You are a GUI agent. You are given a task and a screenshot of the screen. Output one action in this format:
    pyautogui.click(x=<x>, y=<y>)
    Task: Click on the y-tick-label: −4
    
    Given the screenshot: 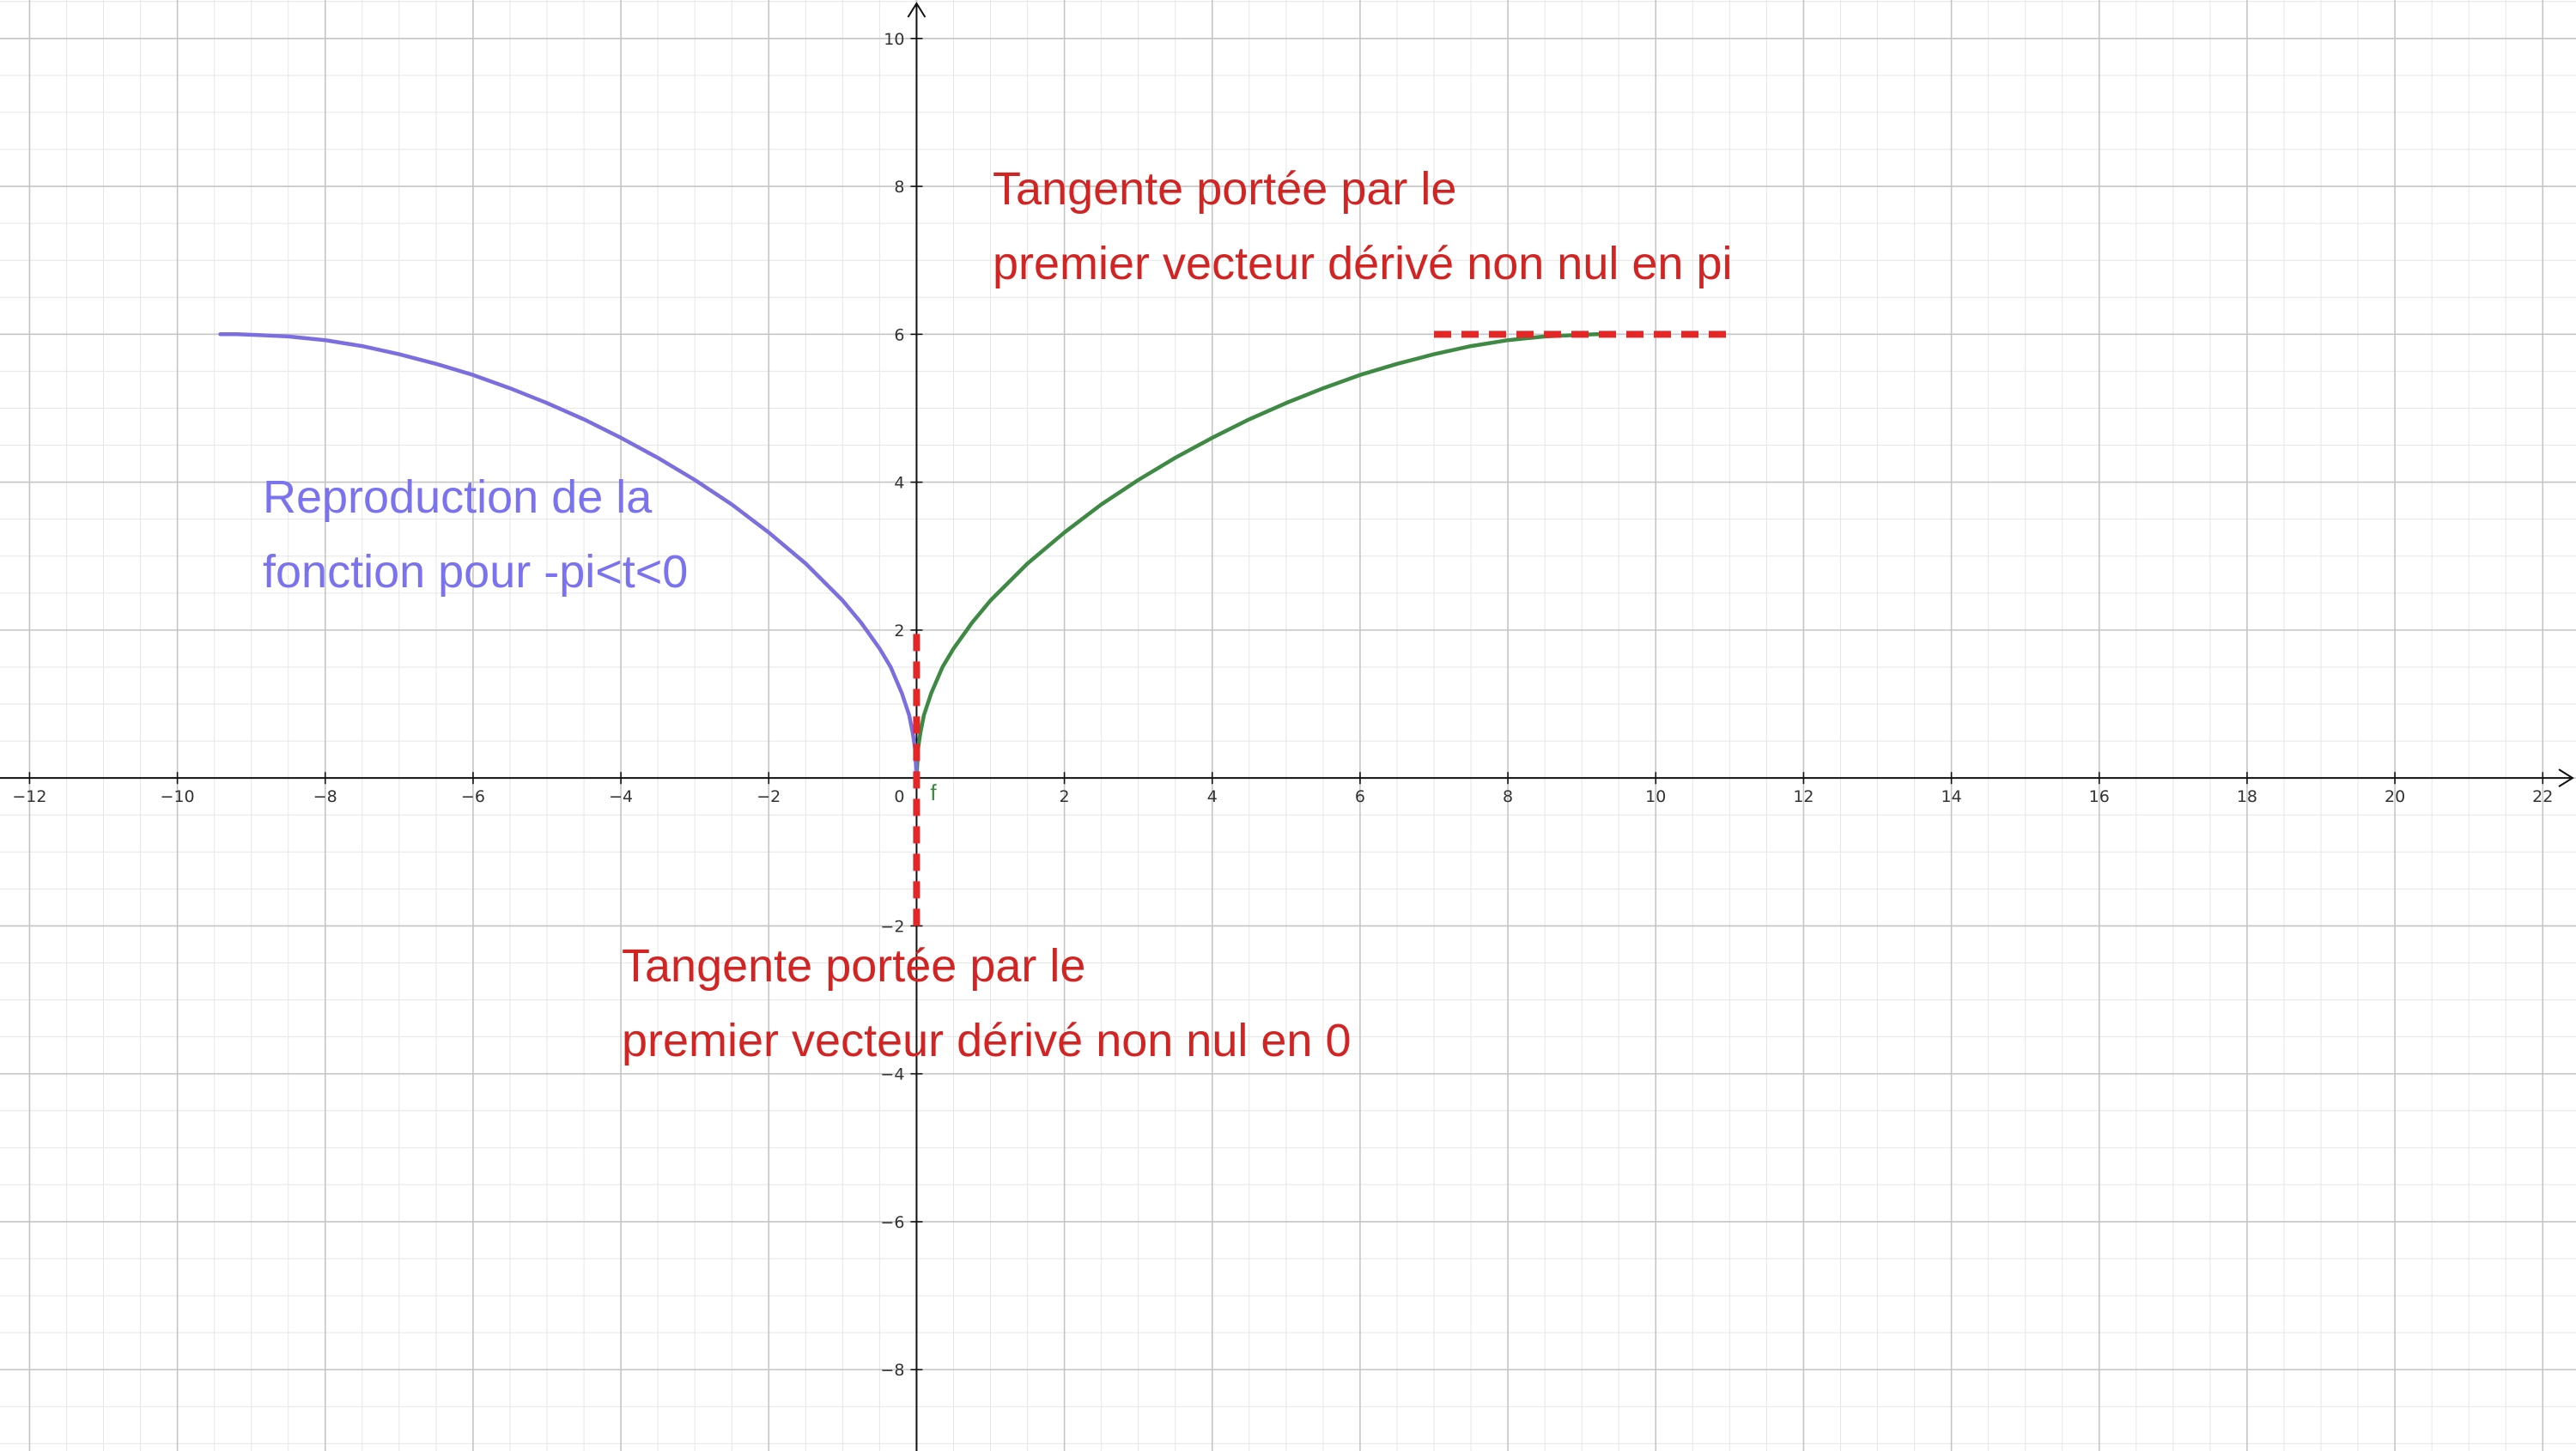 What is the action you would take?
    pyautogui.click(x=892, y=1074)
    